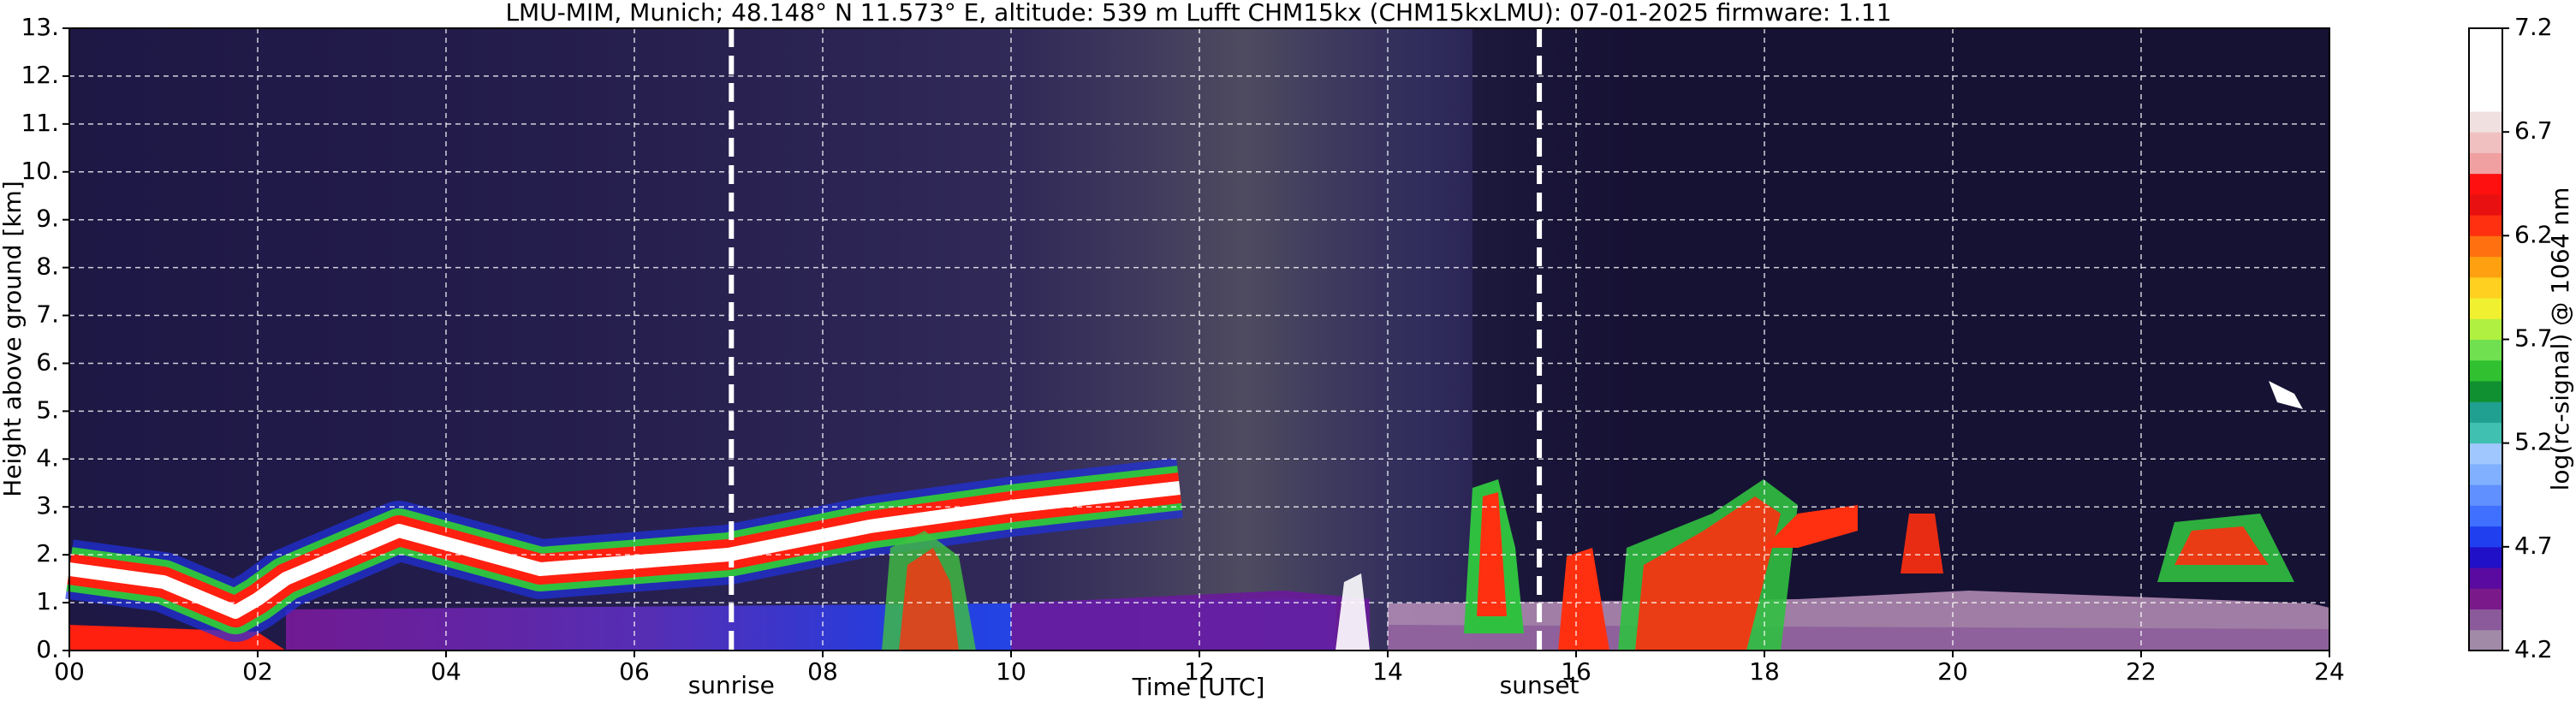  Describe the element at coordinates (2534, 338) in the screenshot. I see `colorbar-tick-label: 5.7` at that location.